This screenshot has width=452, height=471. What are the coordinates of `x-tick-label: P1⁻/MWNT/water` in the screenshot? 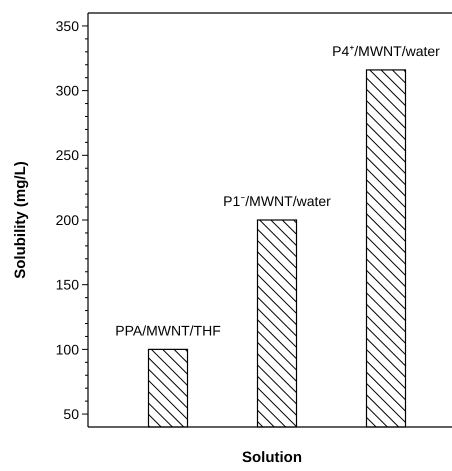 It's located at (277, 201).